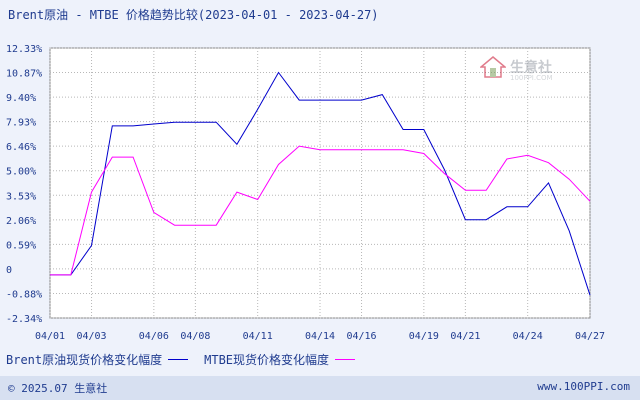  What do you see at coordinates (58, 388) in the screenshot?
I see `footer-copyright: © 2025.07 生意社` at bounding box center [58, 388].